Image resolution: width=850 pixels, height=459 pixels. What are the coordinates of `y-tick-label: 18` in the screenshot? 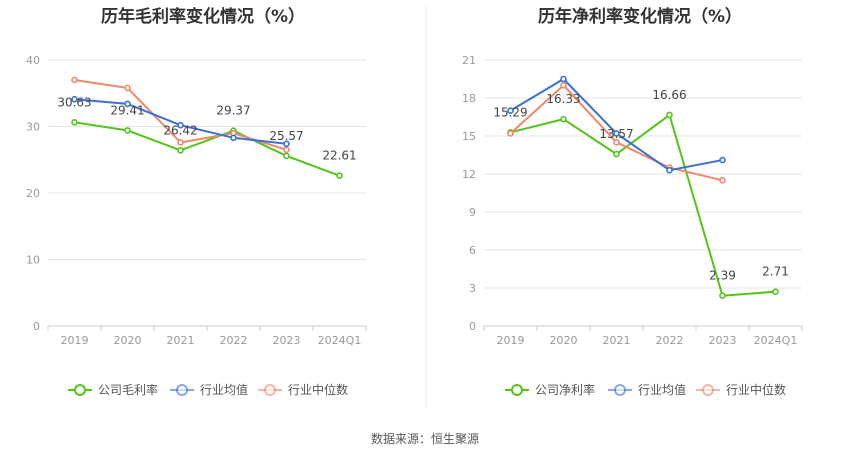 It's located at (469, 98).